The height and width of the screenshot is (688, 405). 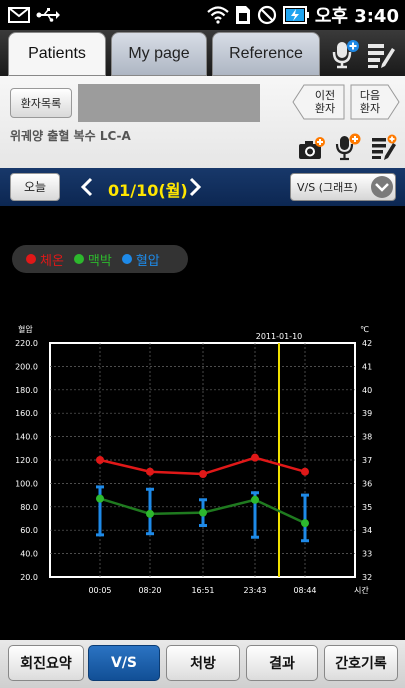 What do you see at coordinates (380, 54) in the screenshot?
I see `note-edit-icon` at bounding box center [380, 54].